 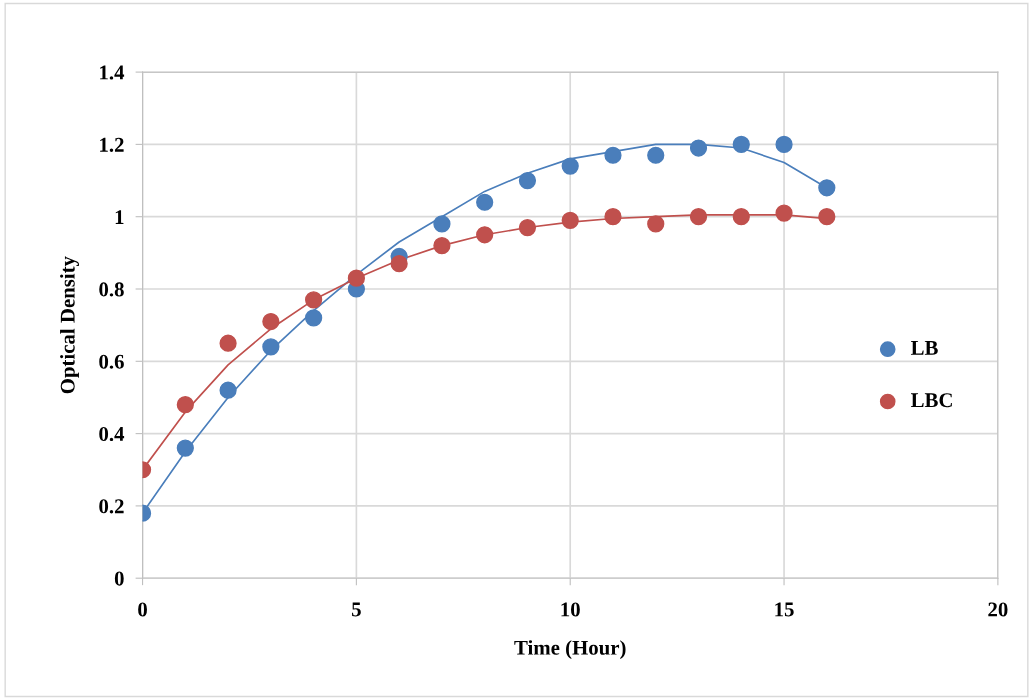 What do you see at coordinates (570, 650) in the screenshot?
I see `x-axis-title: Time (Hour)` at bounding box center [570, 650].